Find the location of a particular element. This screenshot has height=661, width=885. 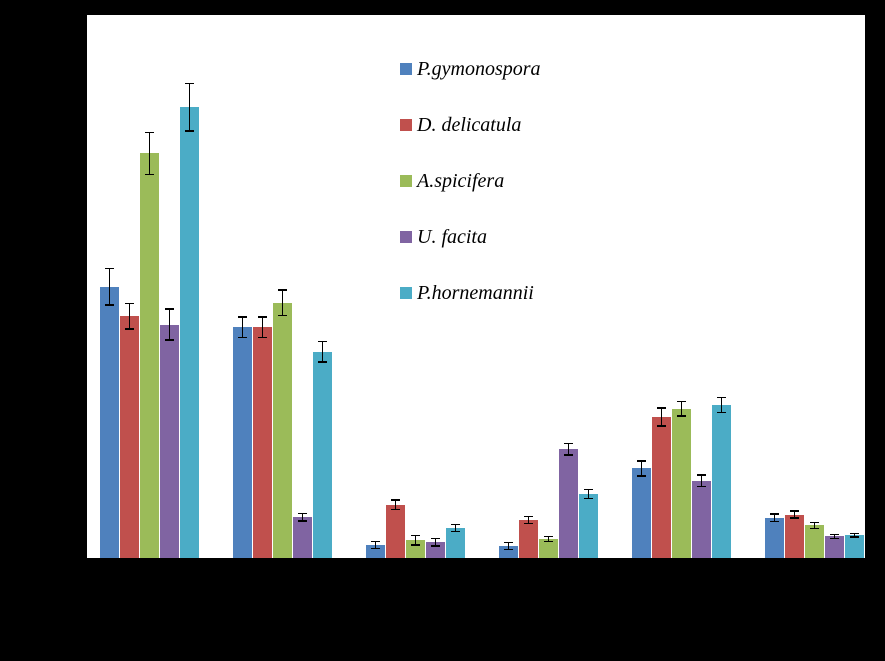

legend-label: P.hornemannii is located at coordinates (475, 292).